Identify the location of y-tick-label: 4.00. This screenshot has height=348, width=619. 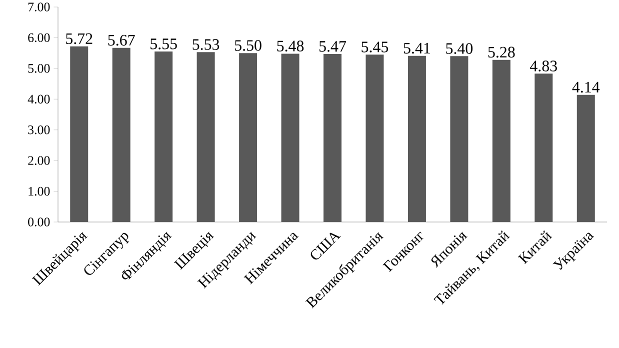
(39, 99).